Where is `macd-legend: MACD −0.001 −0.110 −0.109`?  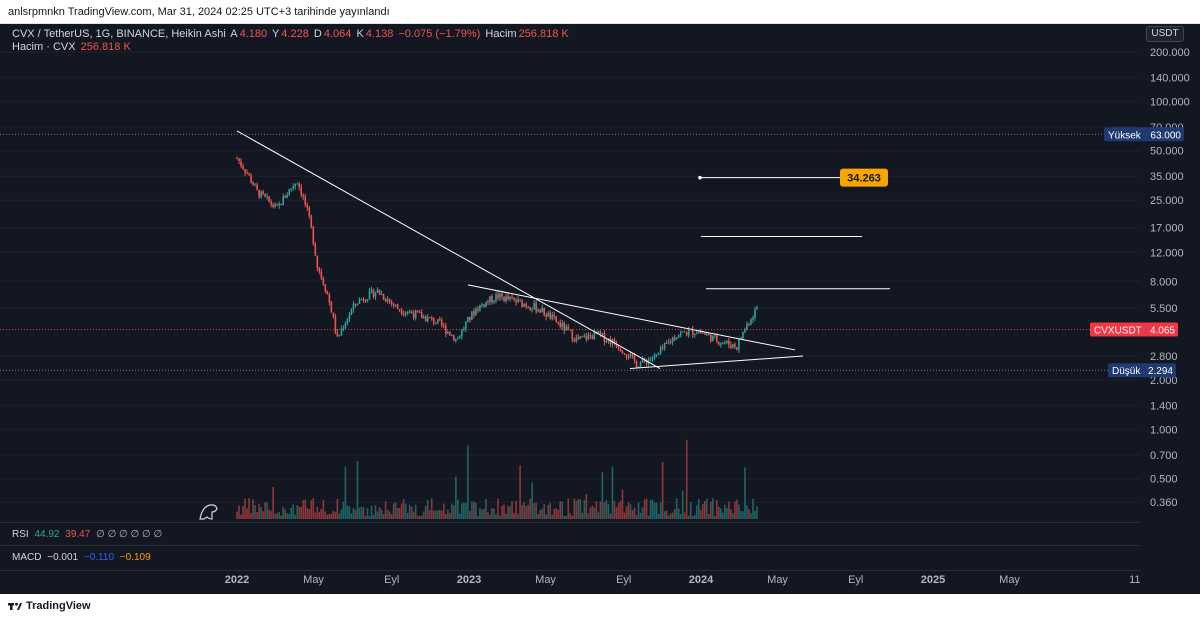
macd-legend: MACD −0.001 −0.110 −0.109 is located at coordinates (83, 557).